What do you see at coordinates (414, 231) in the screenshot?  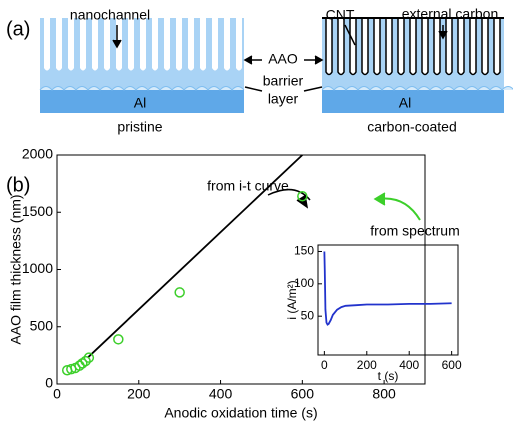 I see `annotation: from spectrum` at bounding box center [414, 231].